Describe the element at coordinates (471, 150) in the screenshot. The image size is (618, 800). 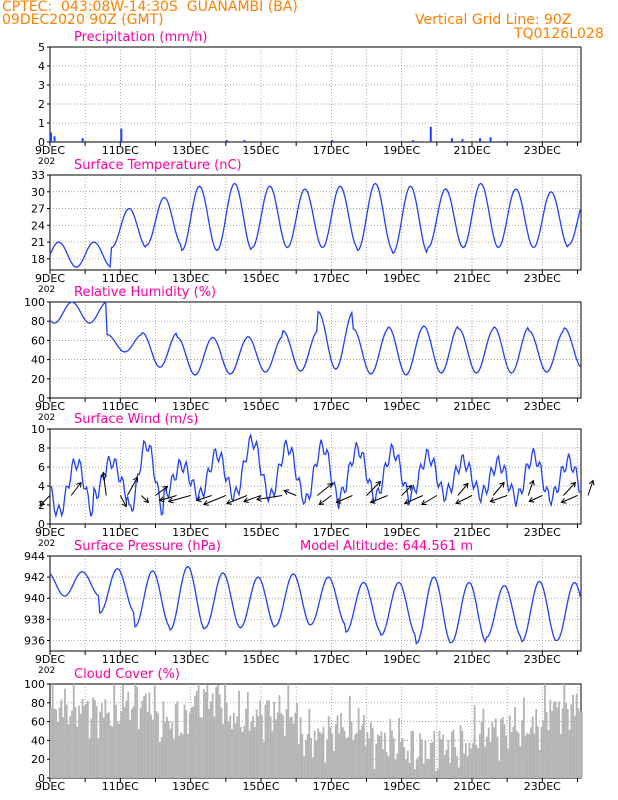
I see `x-tick-label: 21DEC` at that location.